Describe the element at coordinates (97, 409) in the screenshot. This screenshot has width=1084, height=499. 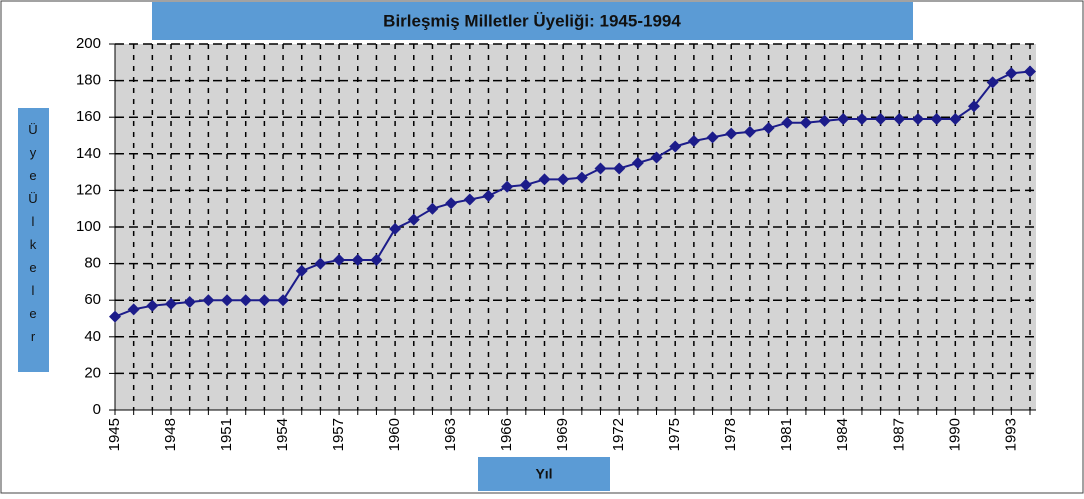
I see `y-tick-label: 0` at that location.